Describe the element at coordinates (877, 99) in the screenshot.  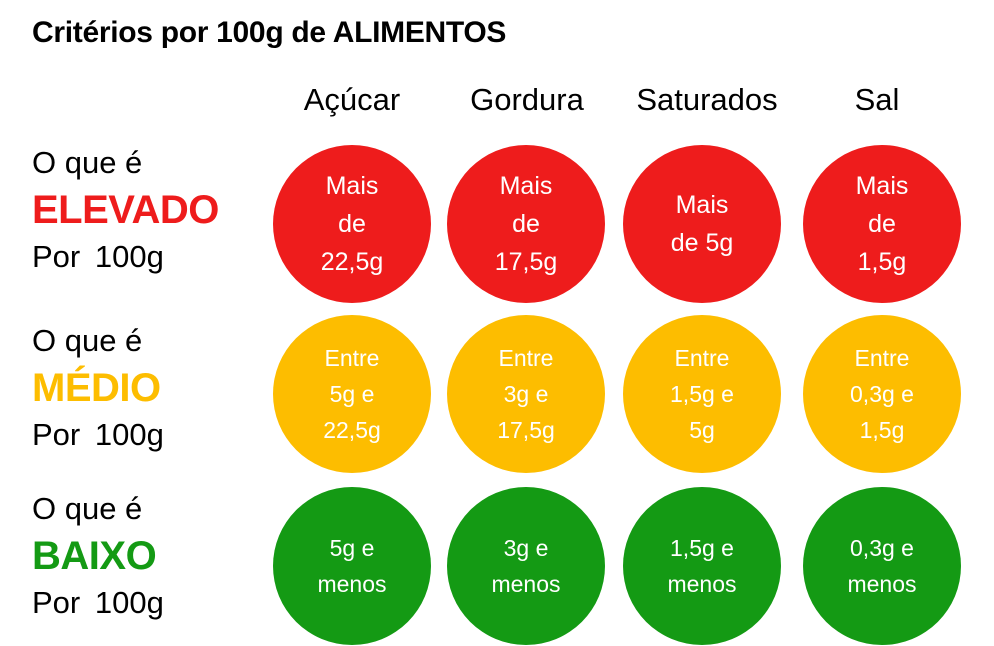
I see `column-header-sal: Sal` at that location.